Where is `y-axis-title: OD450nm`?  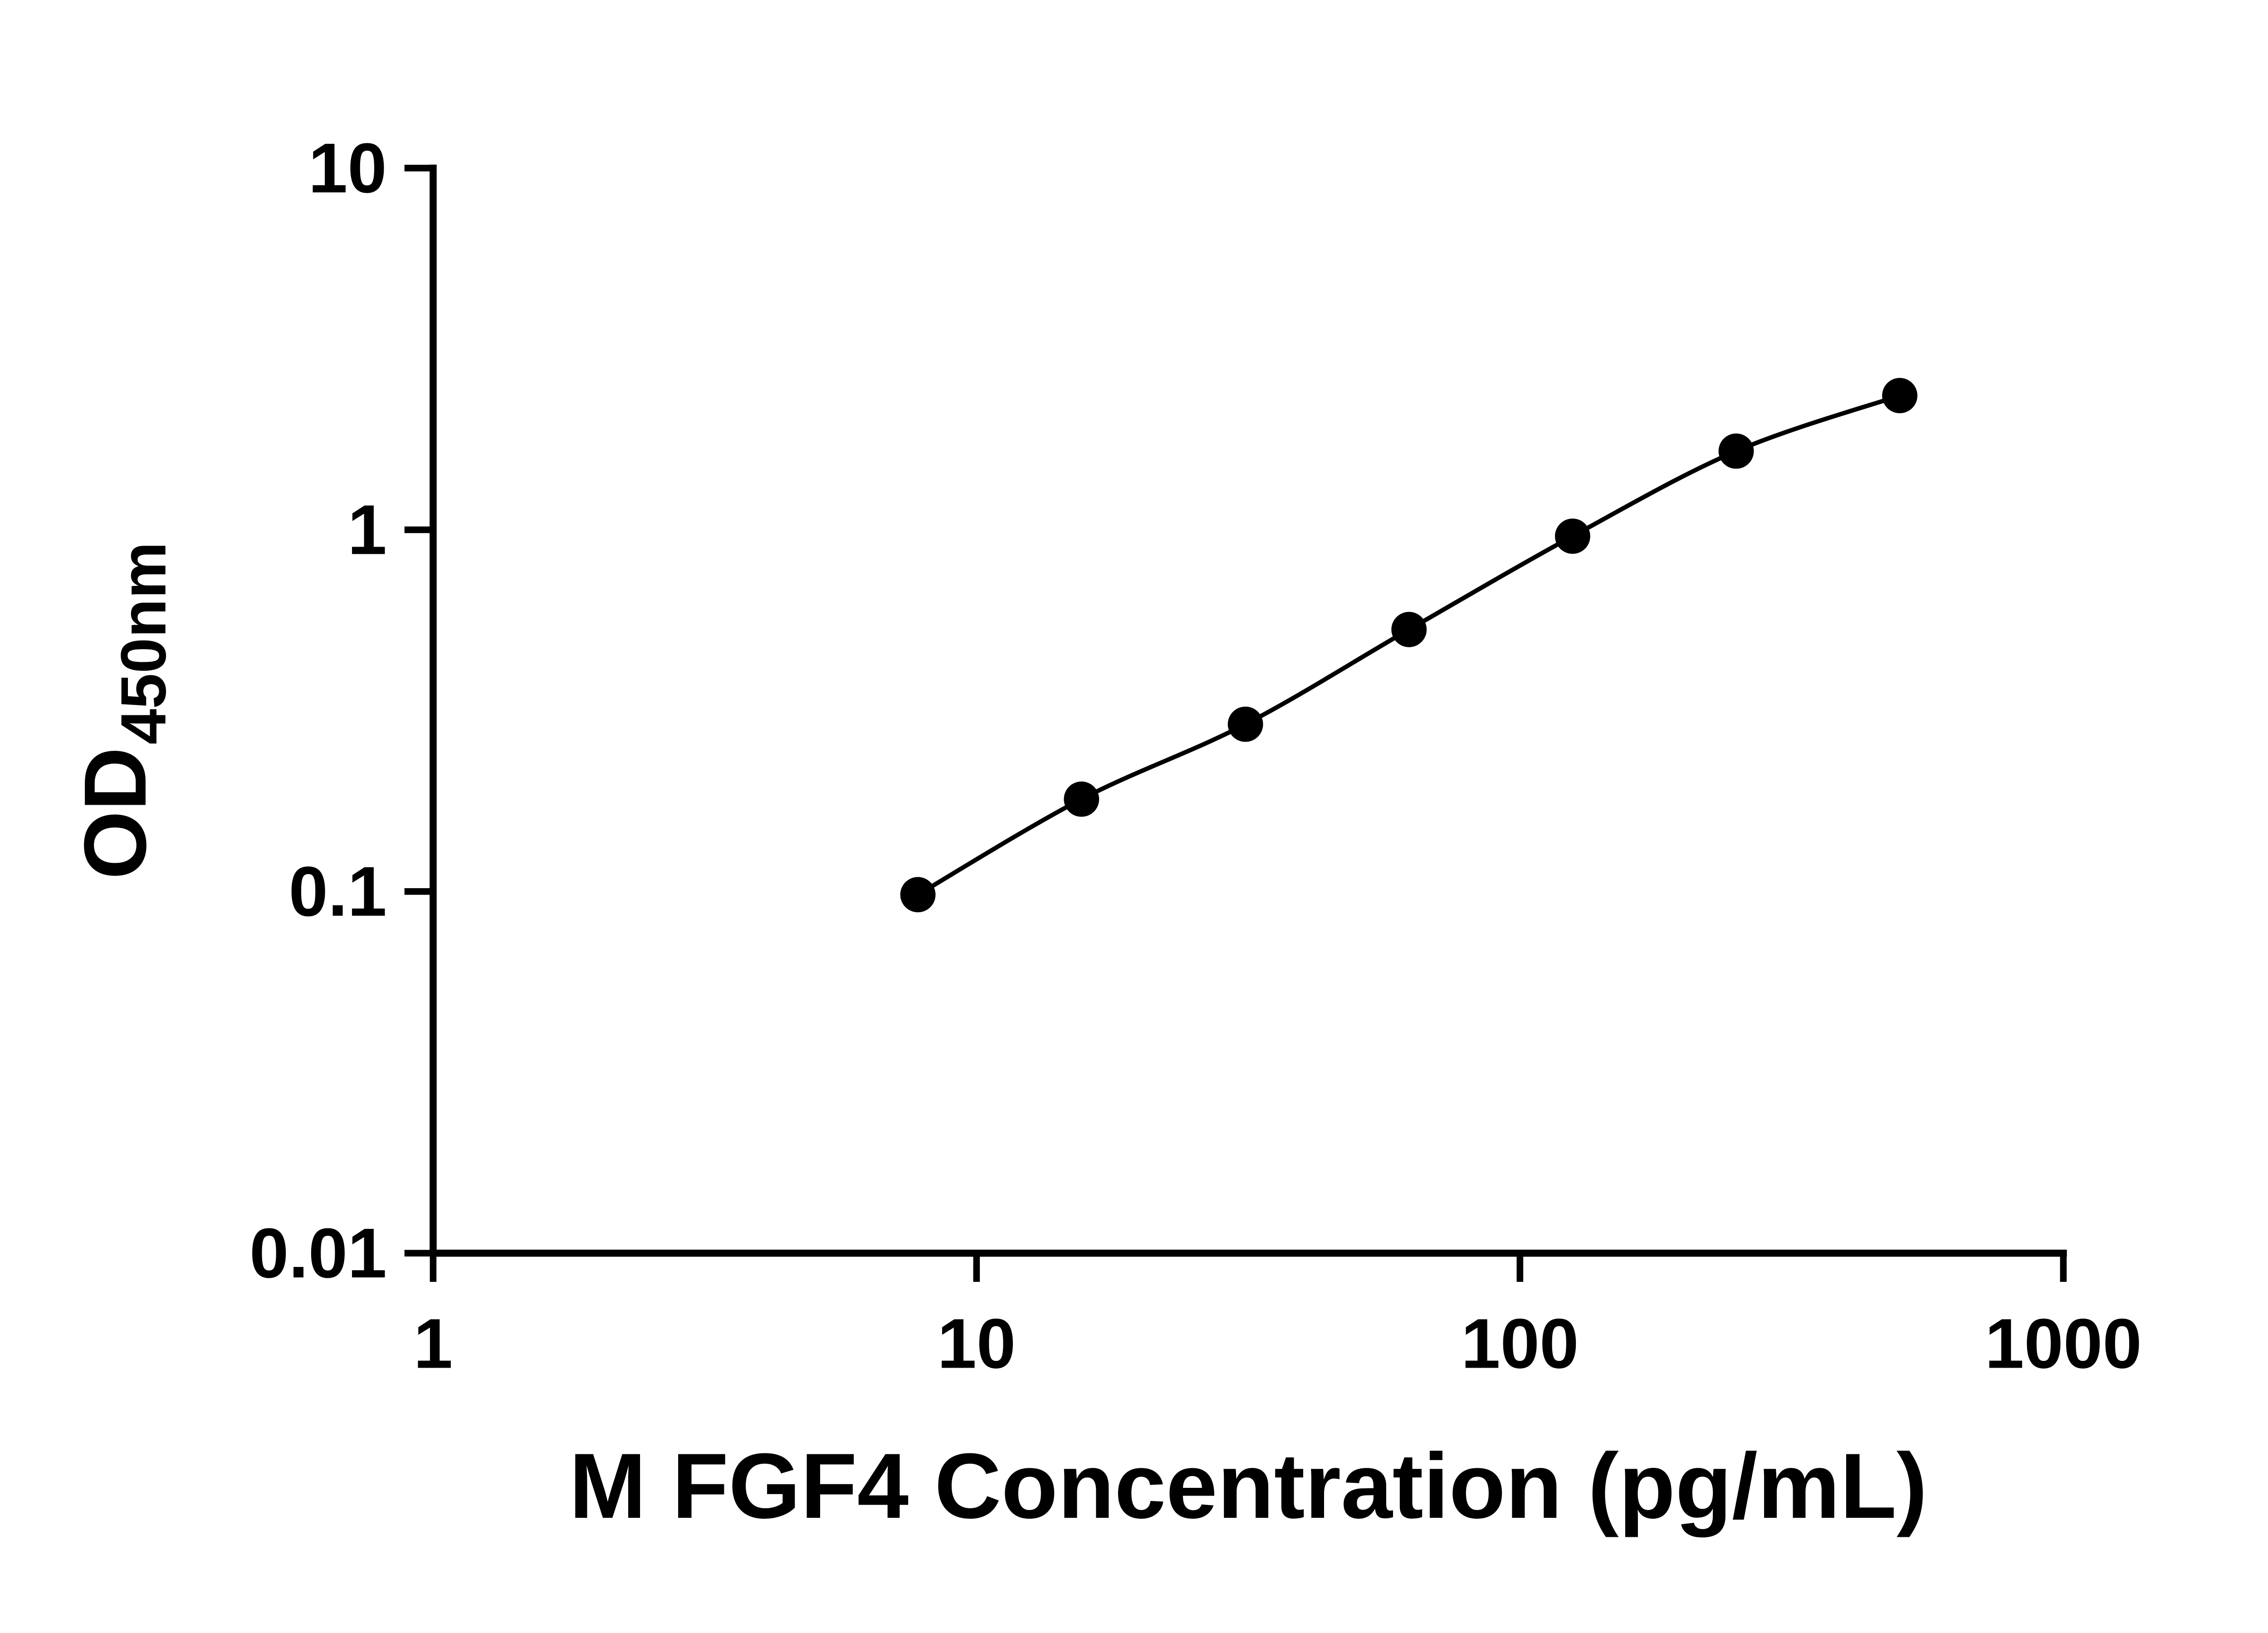 y-axis-title: OD450nm is located at coordinates (123, 711).